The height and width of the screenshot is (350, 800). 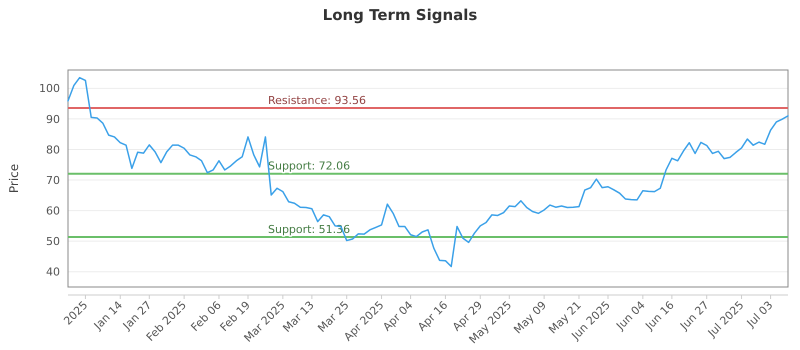 What do you see at coordinates (49, 89) in the screenshot?
I see `y-tick-label: 100` at bounding box center [49, 89].